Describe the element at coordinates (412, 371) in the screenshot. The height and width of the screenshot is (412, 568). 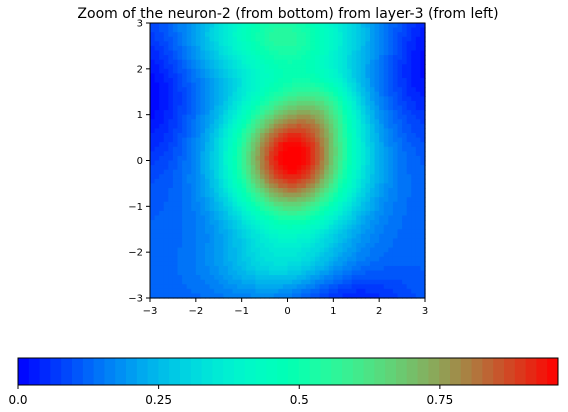
I see `colorbar-level` at that location.